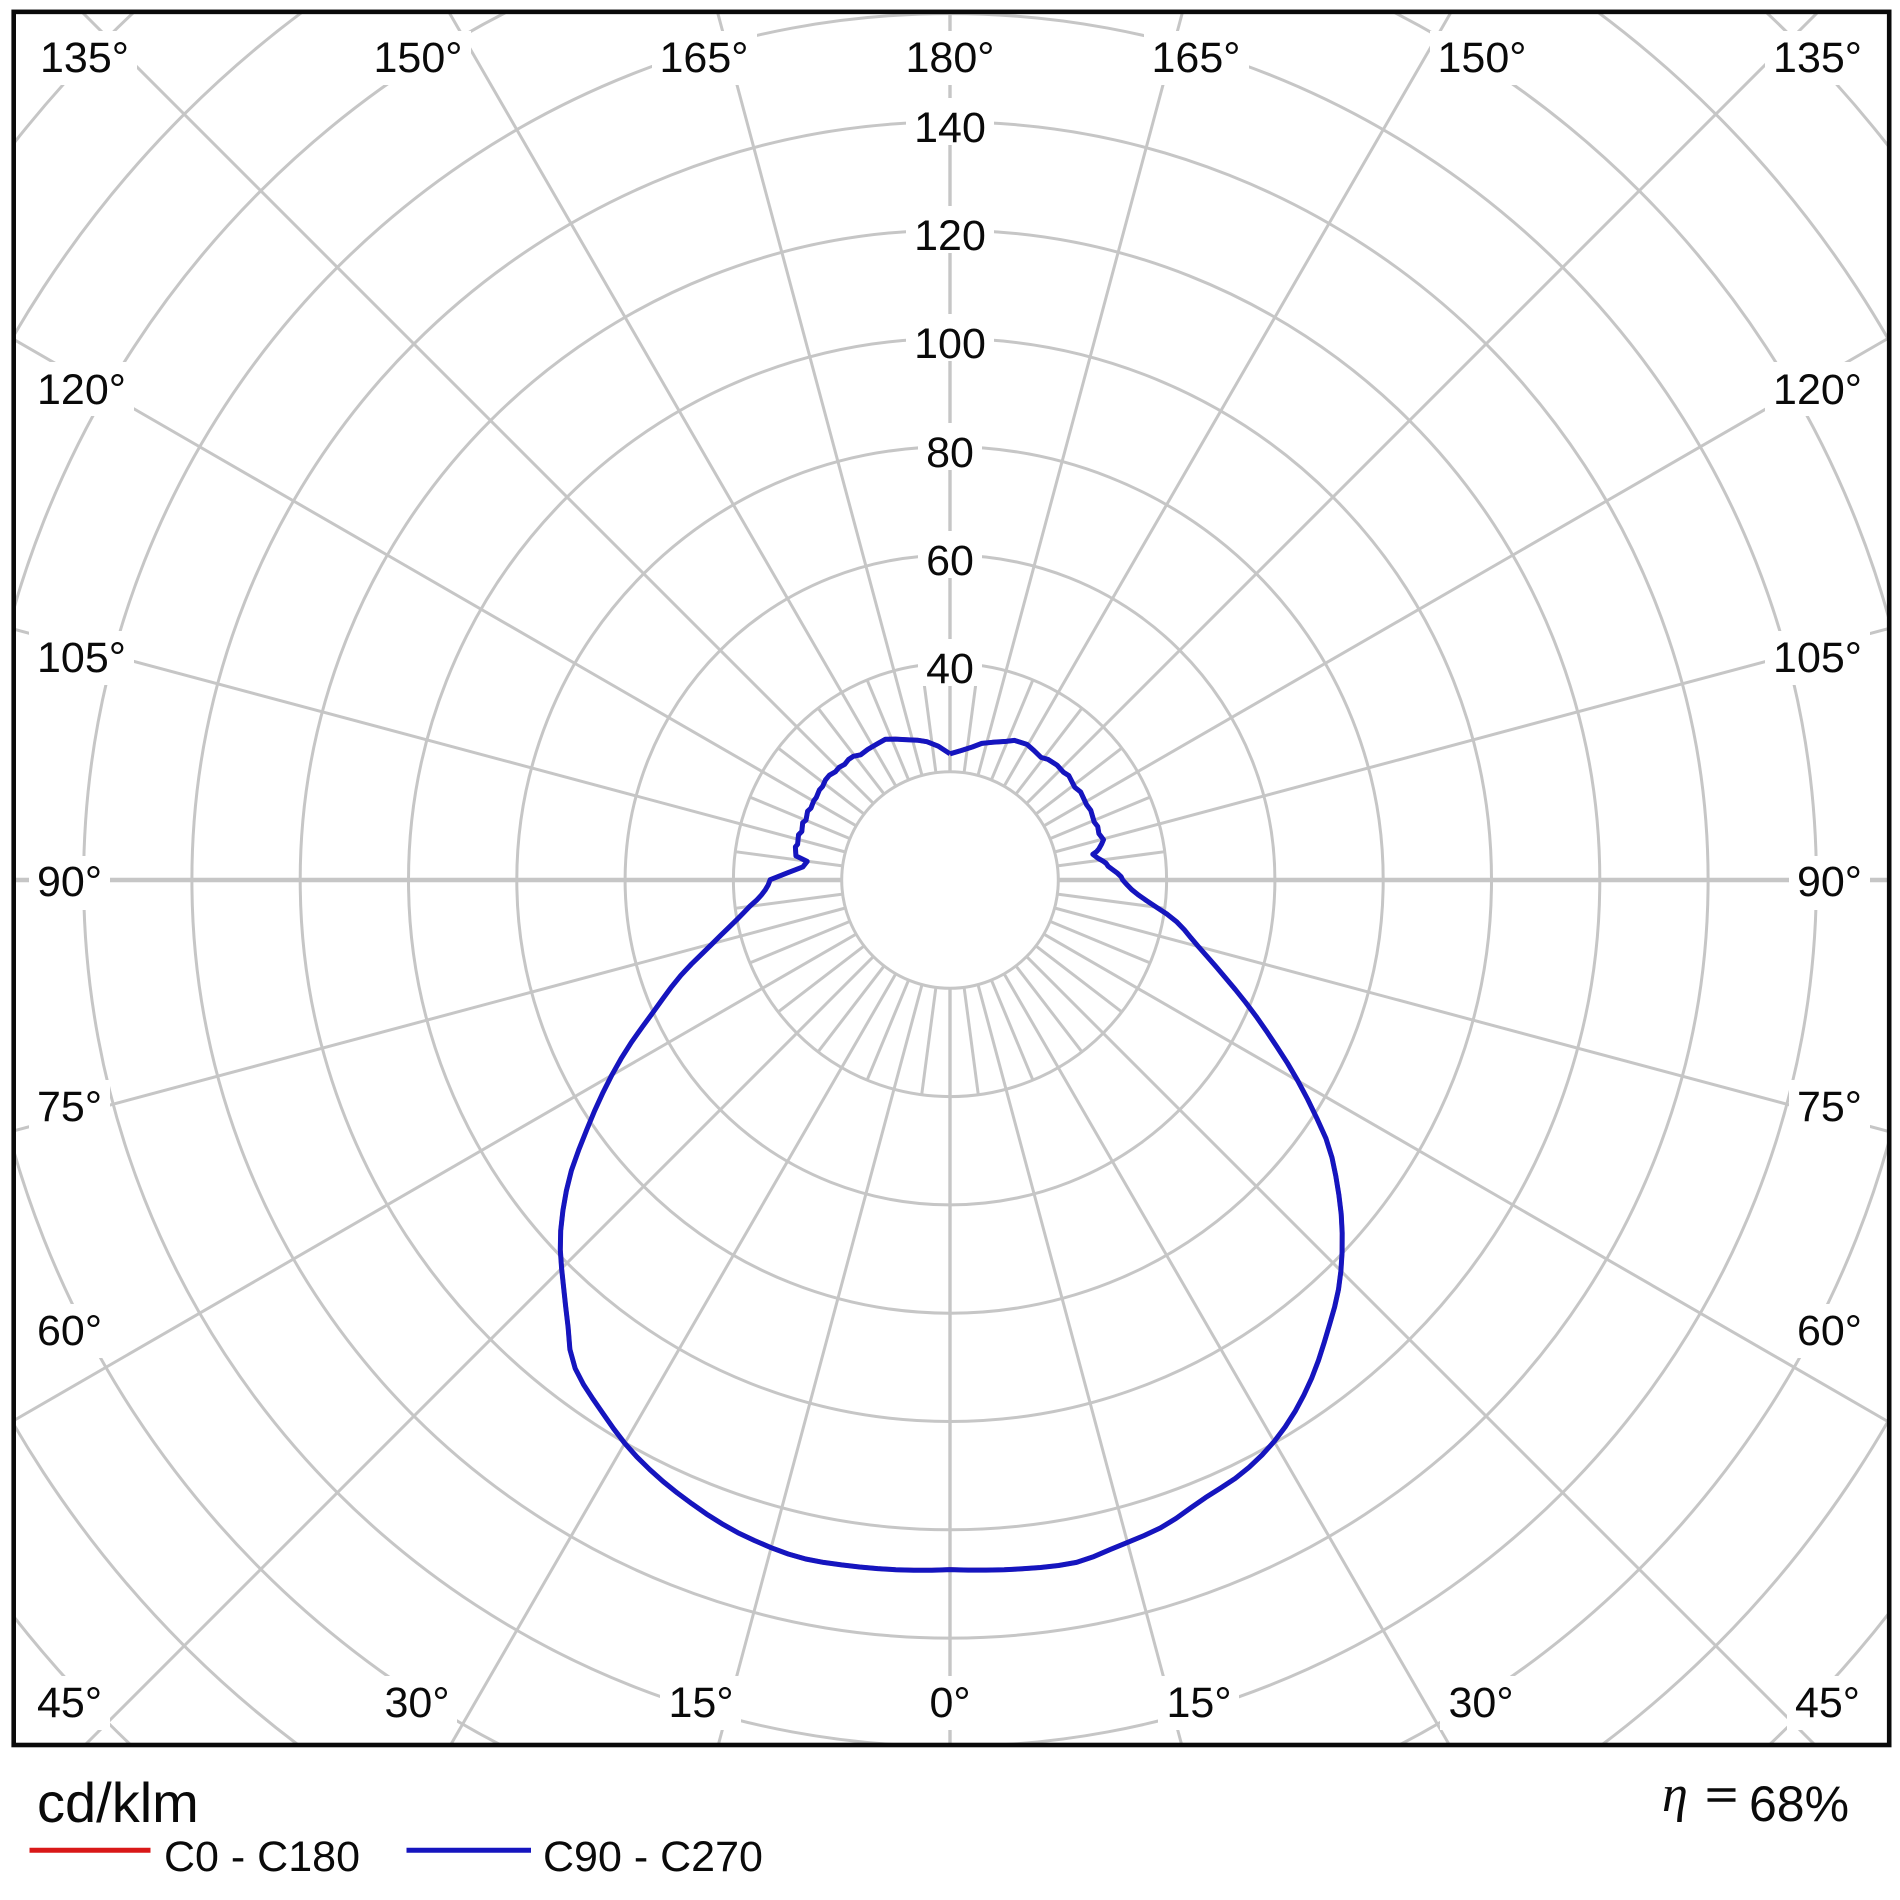  Describe the element at coordinates (950, 561) in the screenshot. I see `svg-text: 60` at that location.